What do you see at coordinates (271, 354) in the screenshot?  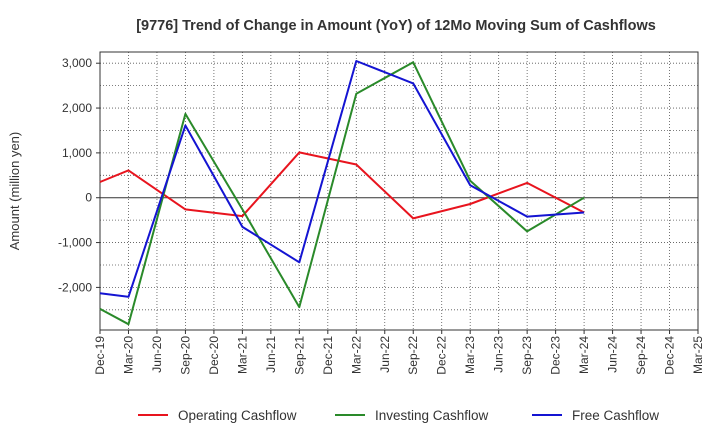 I see `x-tick-label: Jun-21` at bounding box center [271, 354].